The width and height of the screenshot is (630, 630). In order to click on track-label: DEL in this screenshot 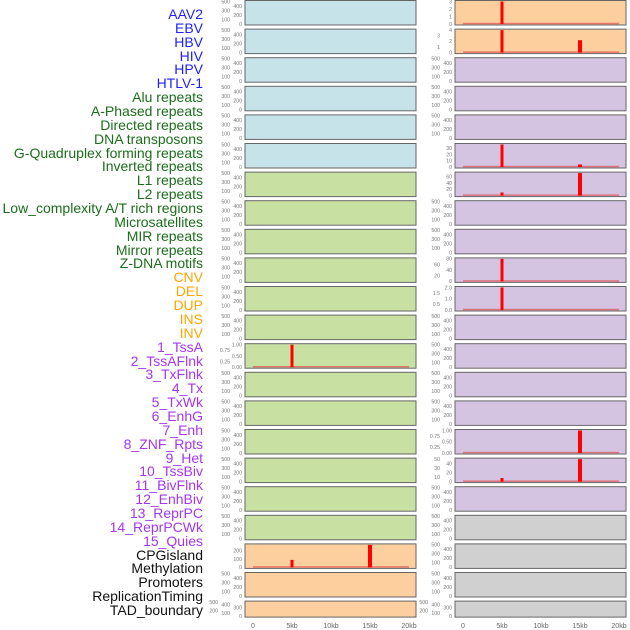, I will do `click(189, 291)`.